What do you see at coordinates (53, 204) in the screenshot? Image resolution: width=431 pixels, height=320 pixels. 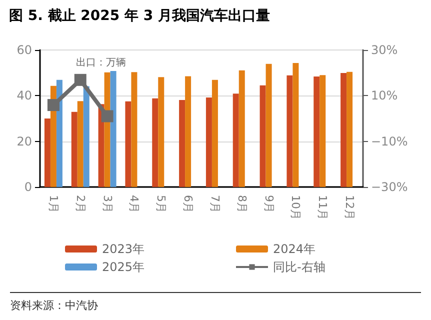 I see `x-tick-label: 1月` at bounding box center [53, 204].